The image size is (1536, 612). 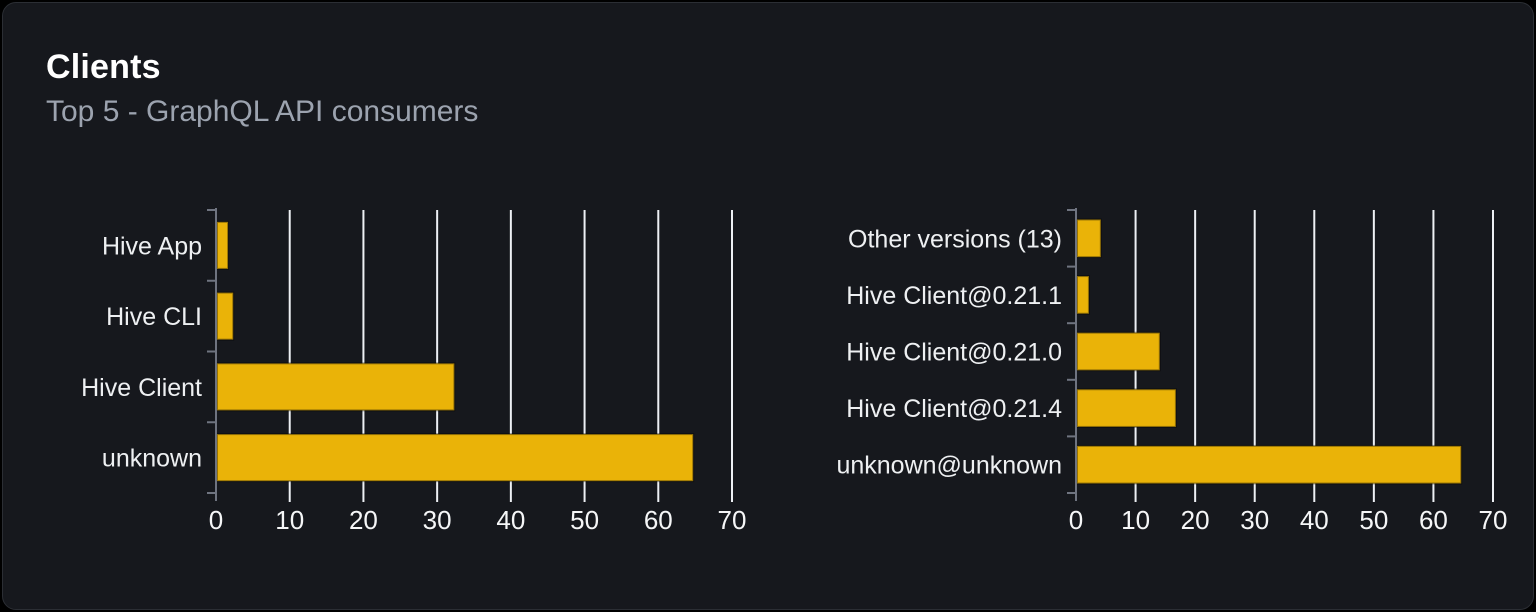 I want to click on category-label: Hive CLI, so click(x=154, y=317).